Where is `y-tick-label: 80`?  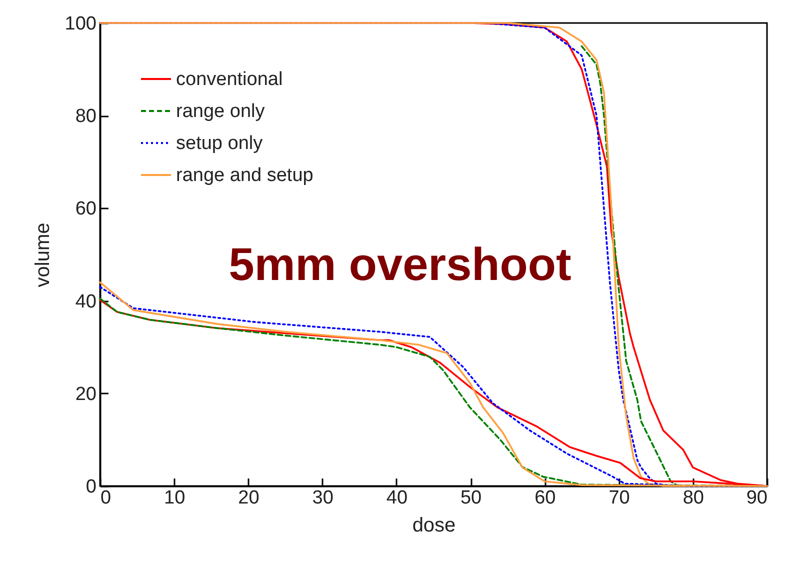 y-tick-label: 80 is located at coordinates (85, 117).